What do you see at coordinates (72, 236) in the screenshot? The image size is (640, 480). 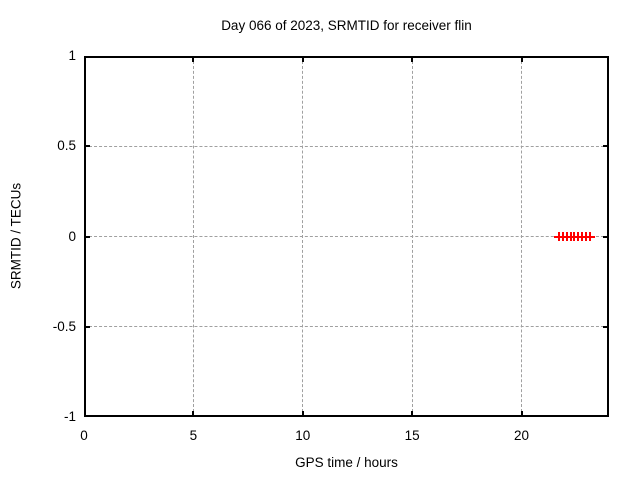 I see `y-tick-label: 0` at bounding box center [72, 236].